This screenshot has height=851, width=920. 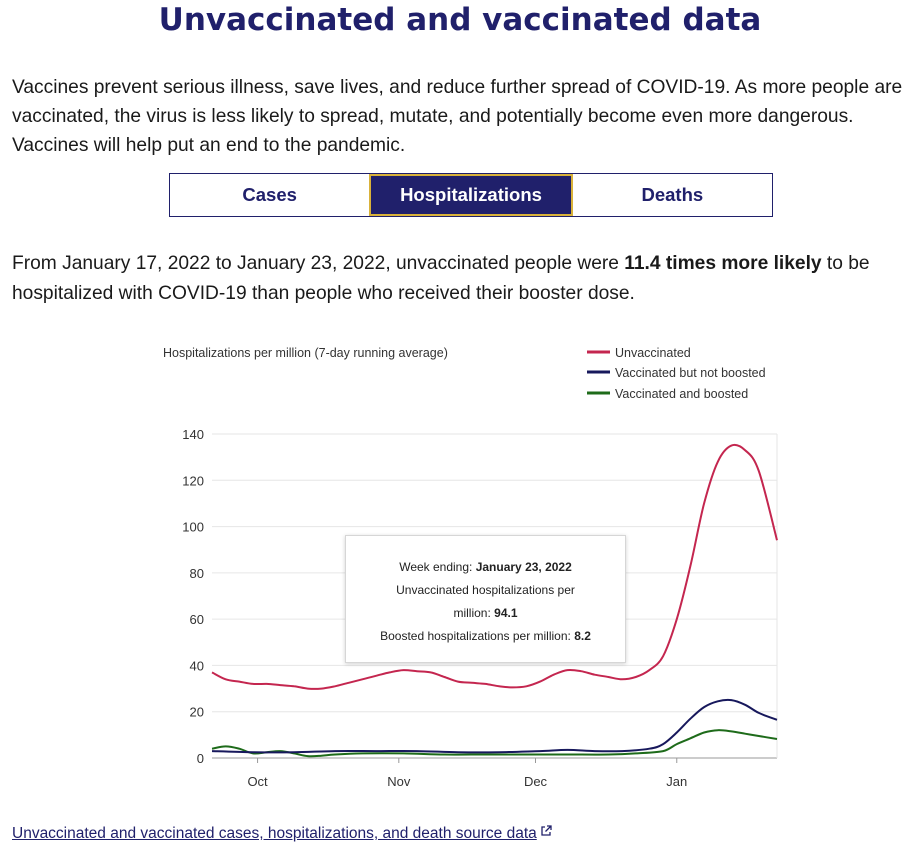 I want to click on x-axis-ticks: Oct Nov Dec Jan, so click(x=467, y=773).